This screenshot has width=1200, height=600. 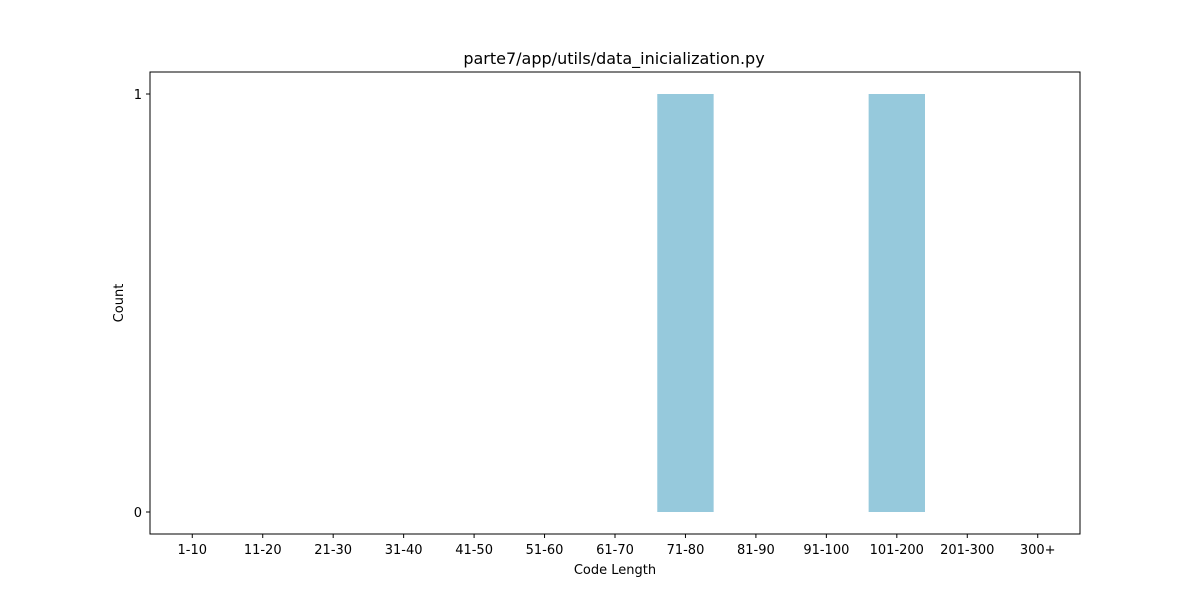 What do you see at coordinates (138, 95) in the screenshot?
I see `y-tick-label: 1` at bounding box center [138, 95].